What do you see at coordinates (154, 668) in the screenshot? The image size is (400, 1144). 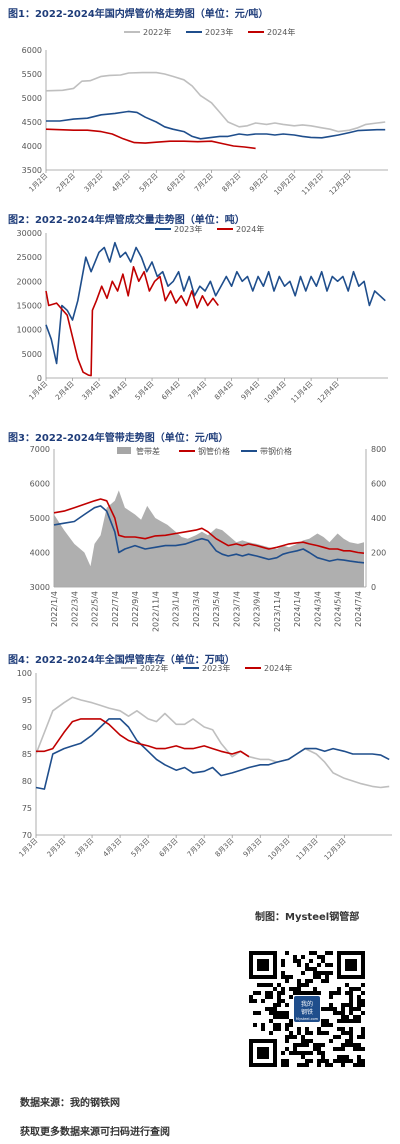 I see `legend-label: 2022年` at bounding box center [154, 668].